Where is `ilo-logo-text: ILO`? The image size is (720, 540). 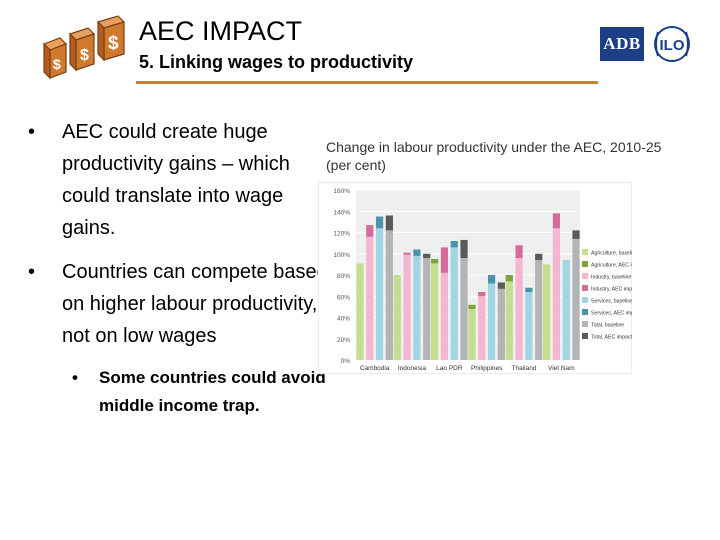 ilo-logo-text: ILO is located at coordinates (672, 45).